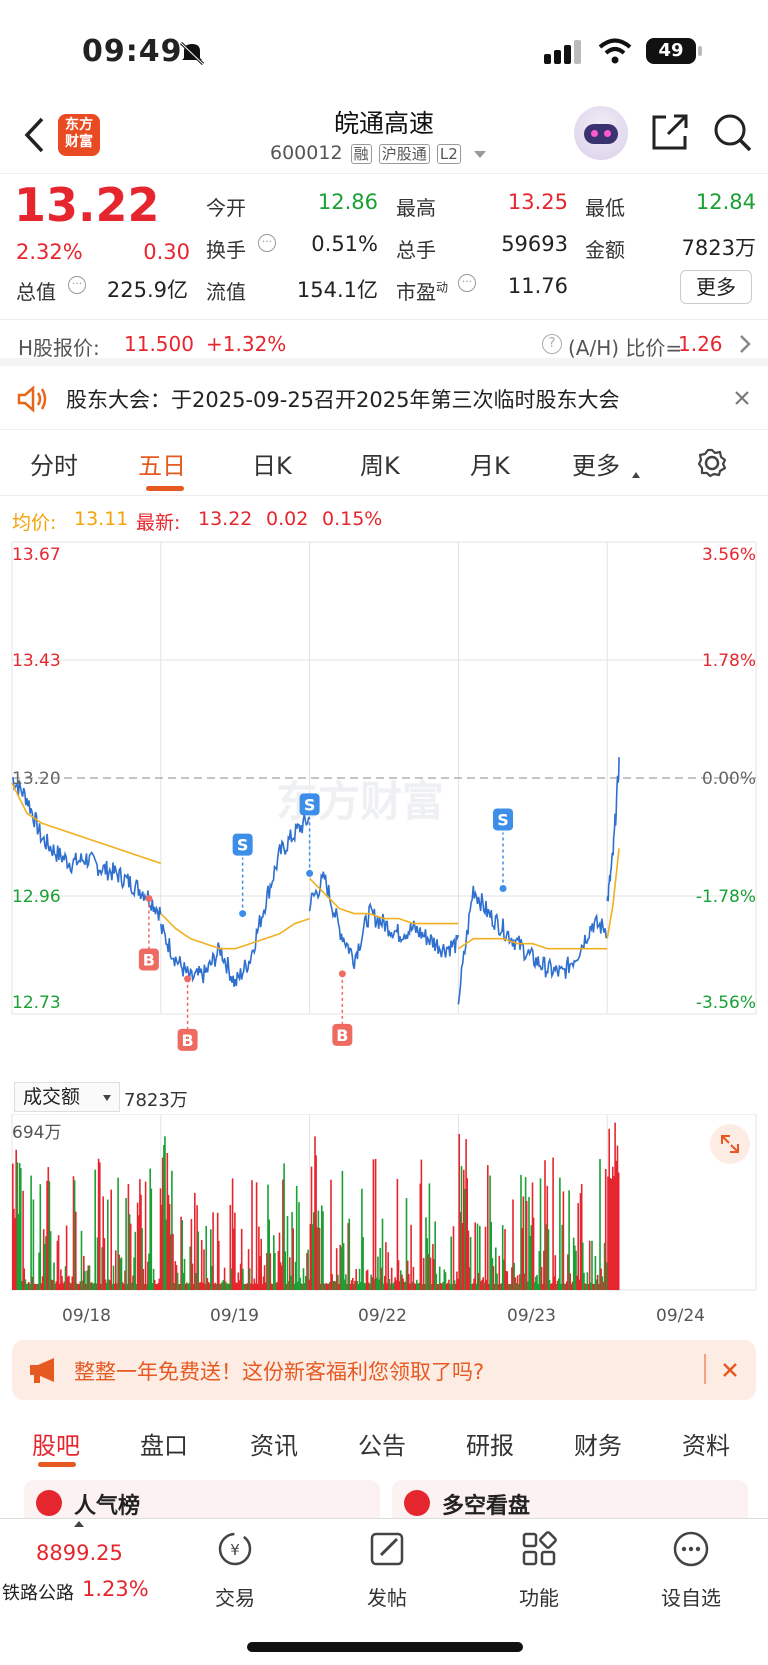  Describe the element at coordinates (384, 399) in the screenshot. I see `notice-bar: 股东大会：于2025-09-25召开2025年第三次临时股东大会` at that location.